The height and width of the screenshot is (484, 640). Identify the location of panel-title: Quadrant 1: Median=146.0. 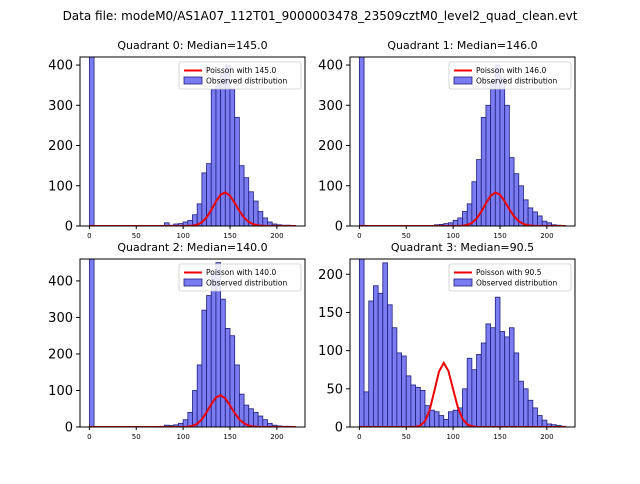
(462, 45).